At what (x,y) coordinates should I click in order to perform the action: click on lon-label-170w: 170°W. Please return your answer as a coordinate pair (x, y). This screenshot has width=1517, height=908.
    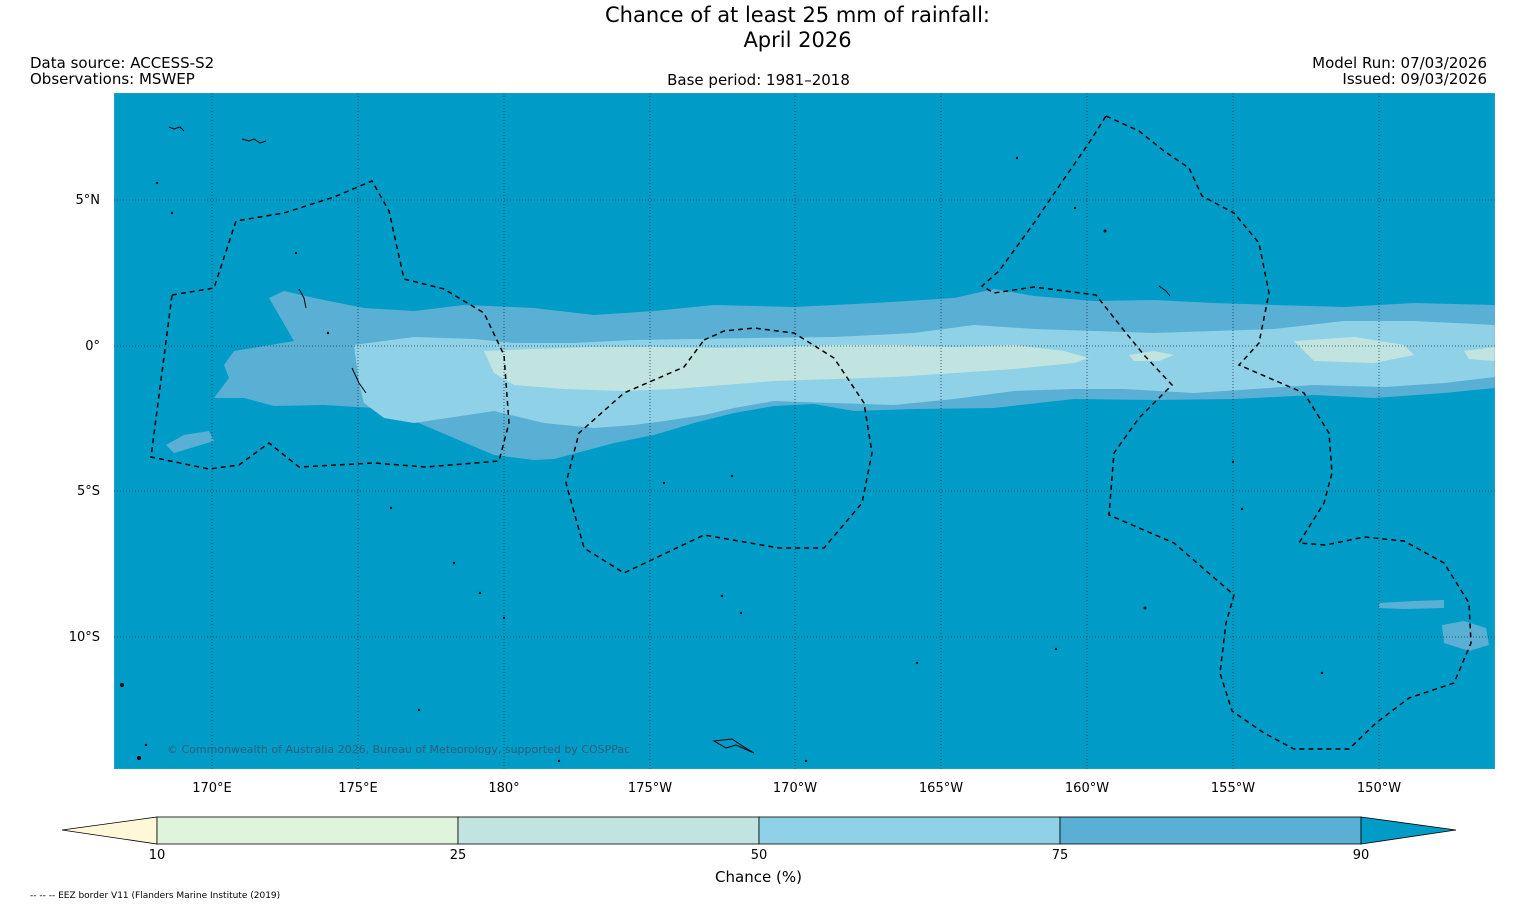
    Looking at the image, I should click on (795, 788).